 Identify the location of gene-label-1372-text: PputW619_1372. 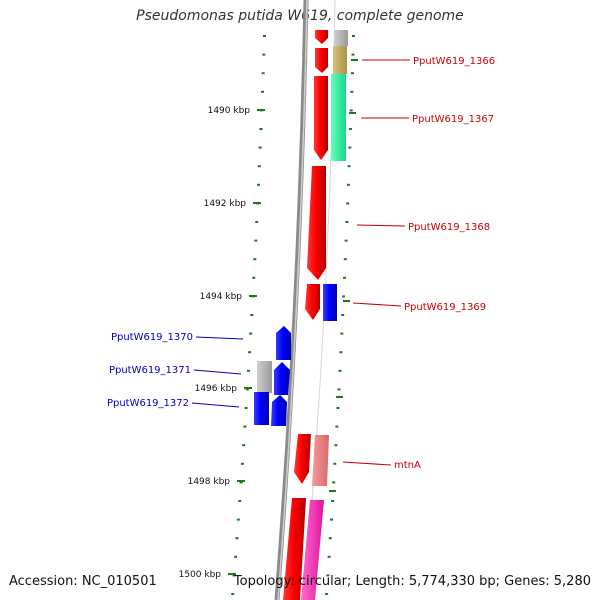
(148, 403).